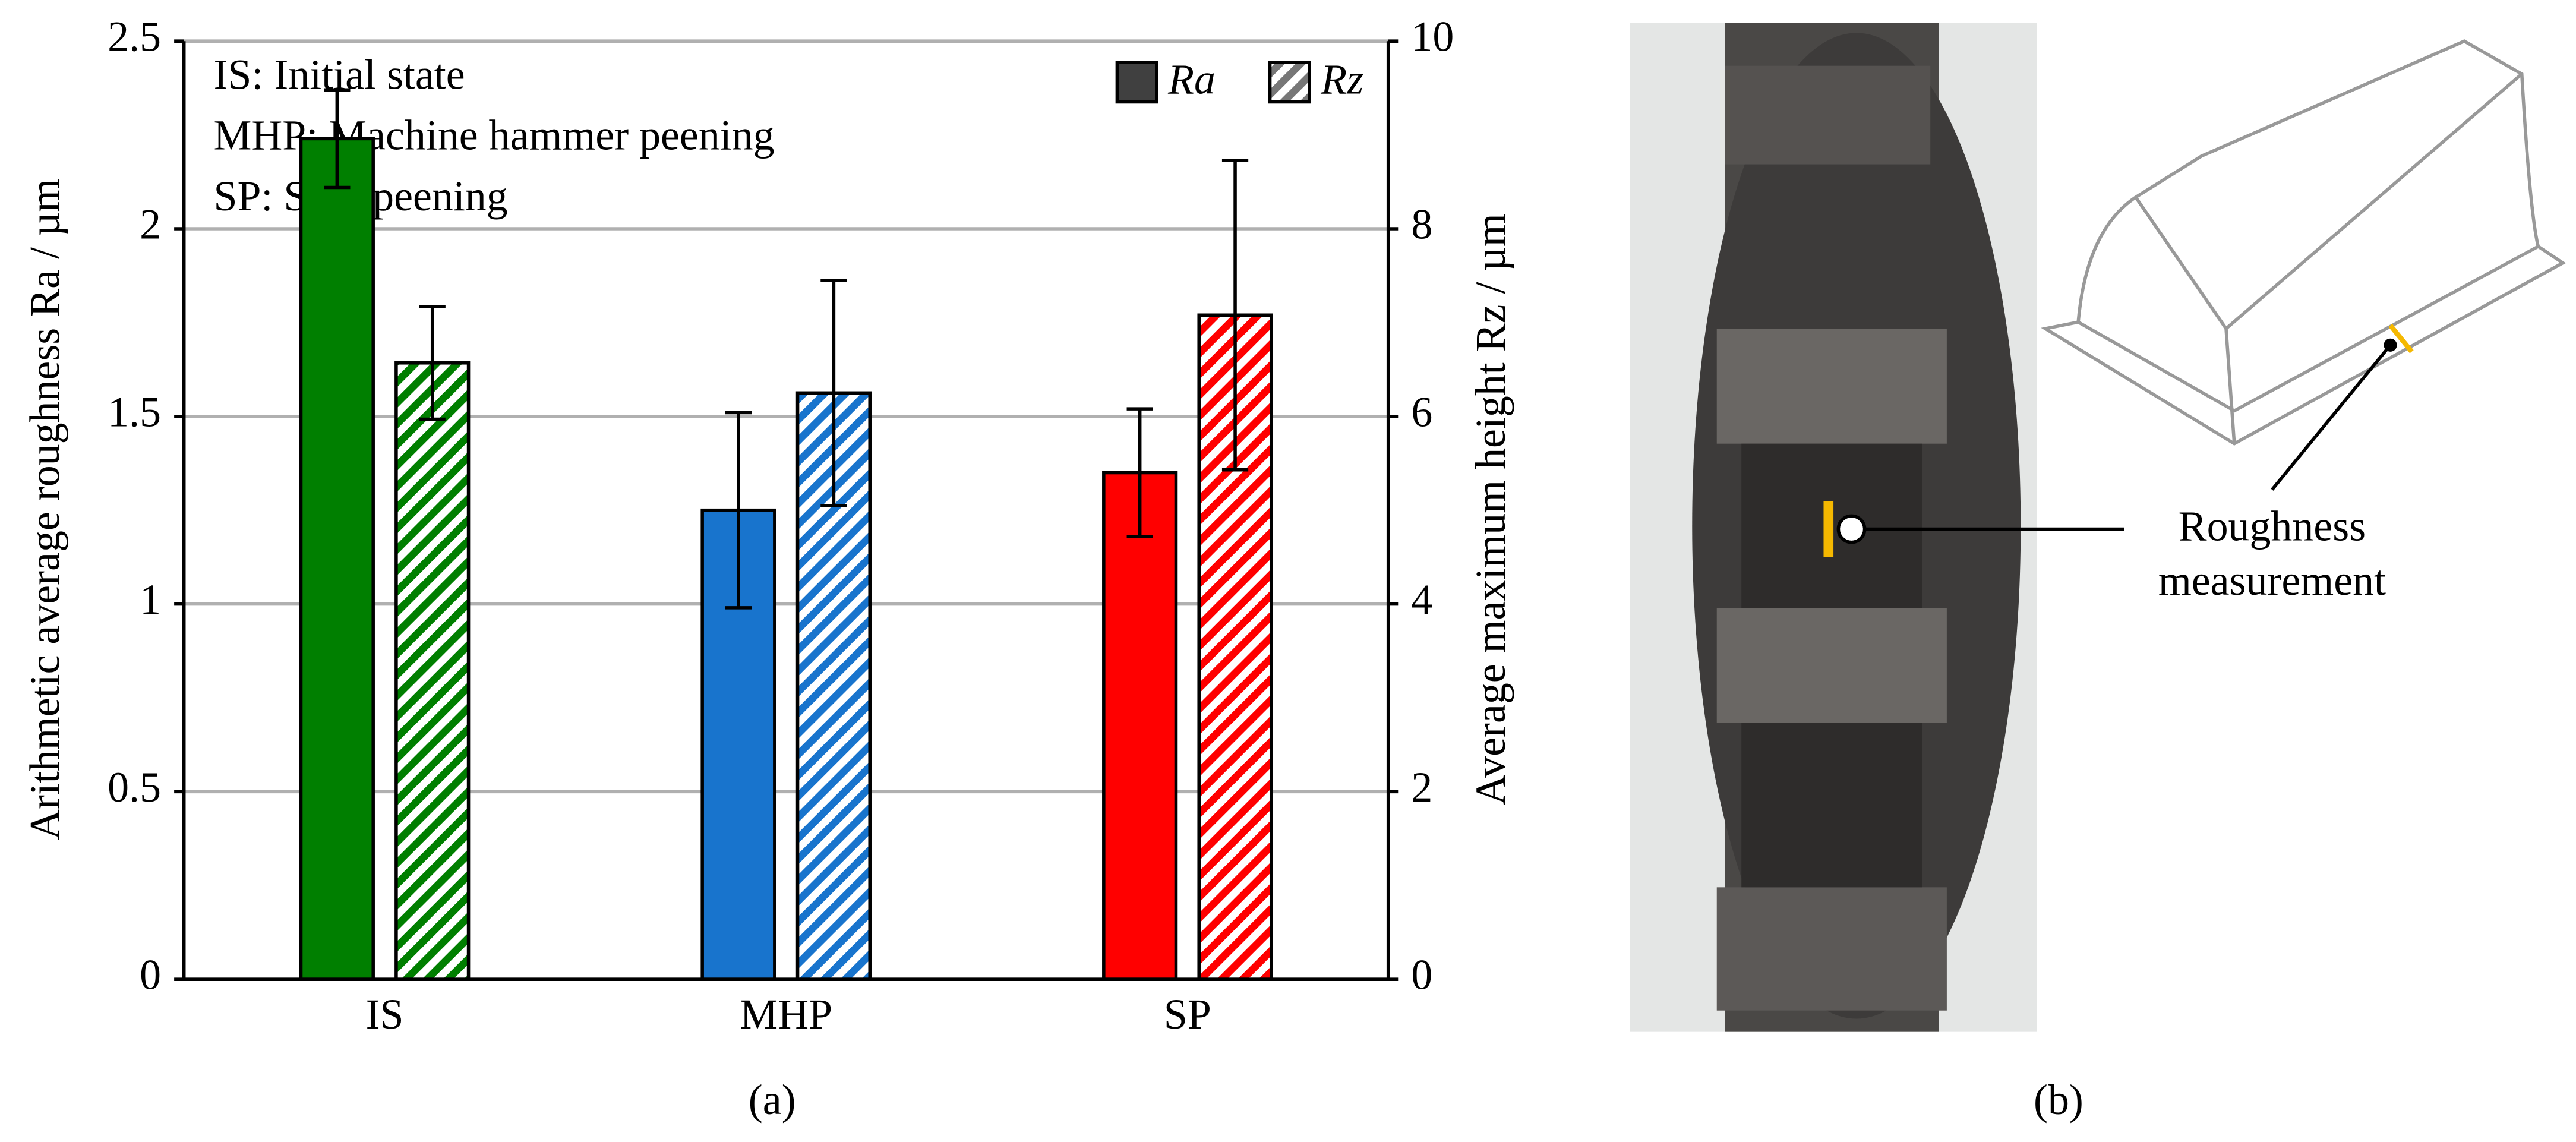  I want to click on legend-label: Rz, so click(1341, 80).